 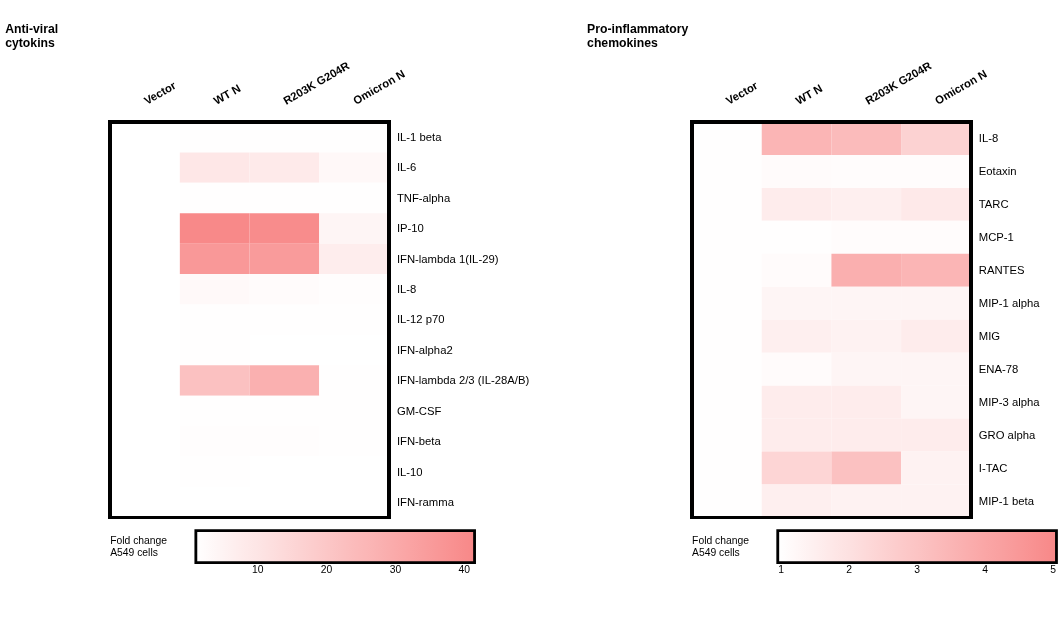 I want to click on y-tick-label: RANTES, so click(x=1001, y=270).